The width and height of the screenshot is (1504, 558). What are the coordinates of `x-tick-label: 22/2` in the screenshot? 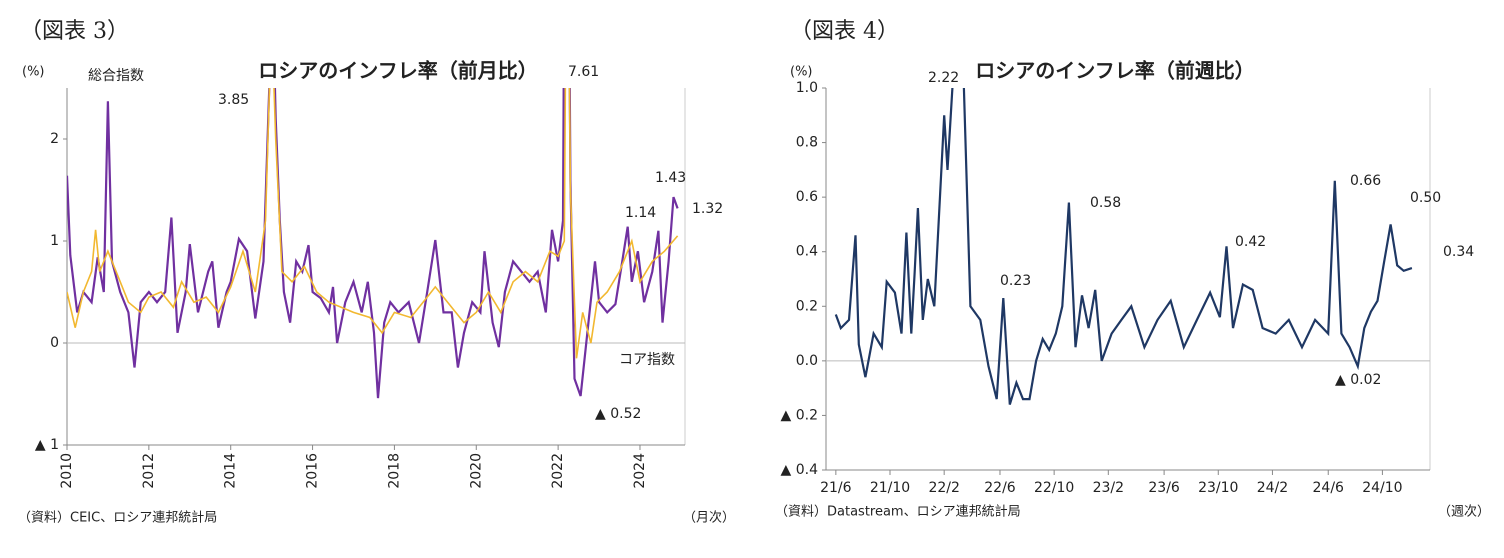 It's located at (943, 488).